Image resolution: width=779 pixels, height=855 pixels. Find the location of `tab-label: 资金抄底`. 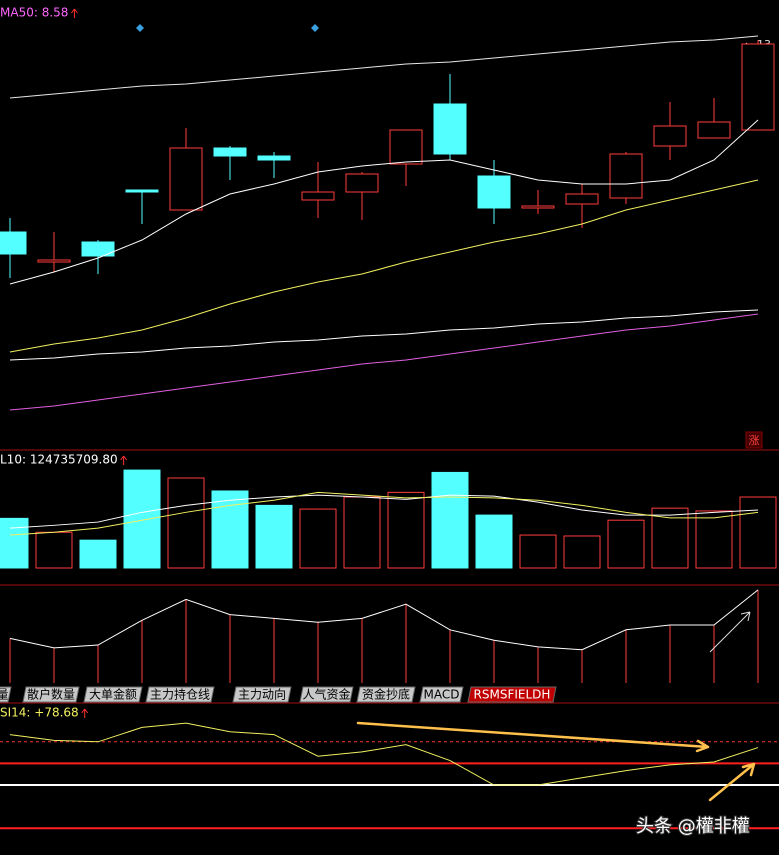

tab-label: 资金抄底 is located at coordinates (386, 694).